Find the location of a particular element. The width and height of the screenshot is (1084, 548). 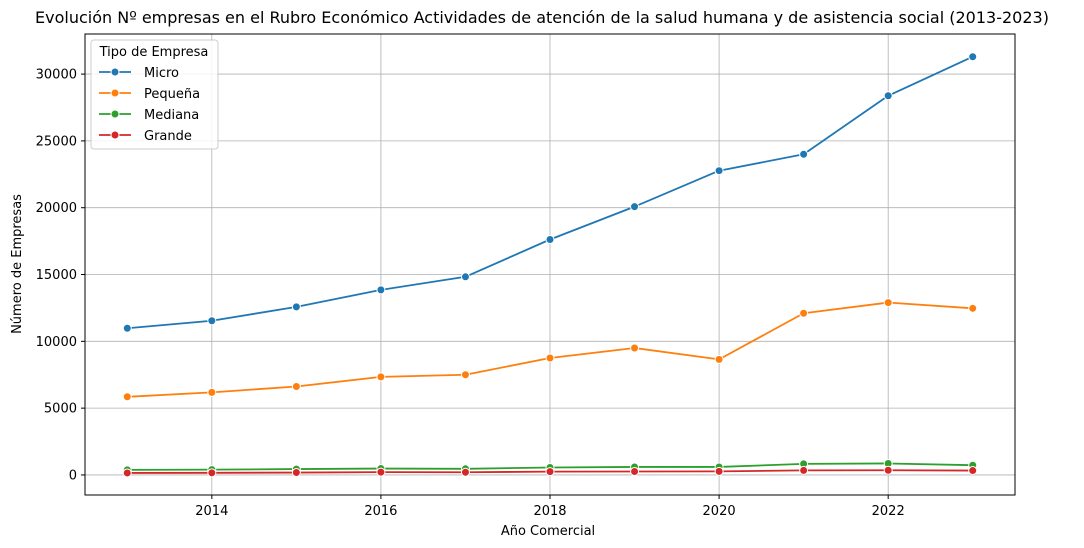

x-axis-label: Año Comercial is located at coordinates (548, 531).